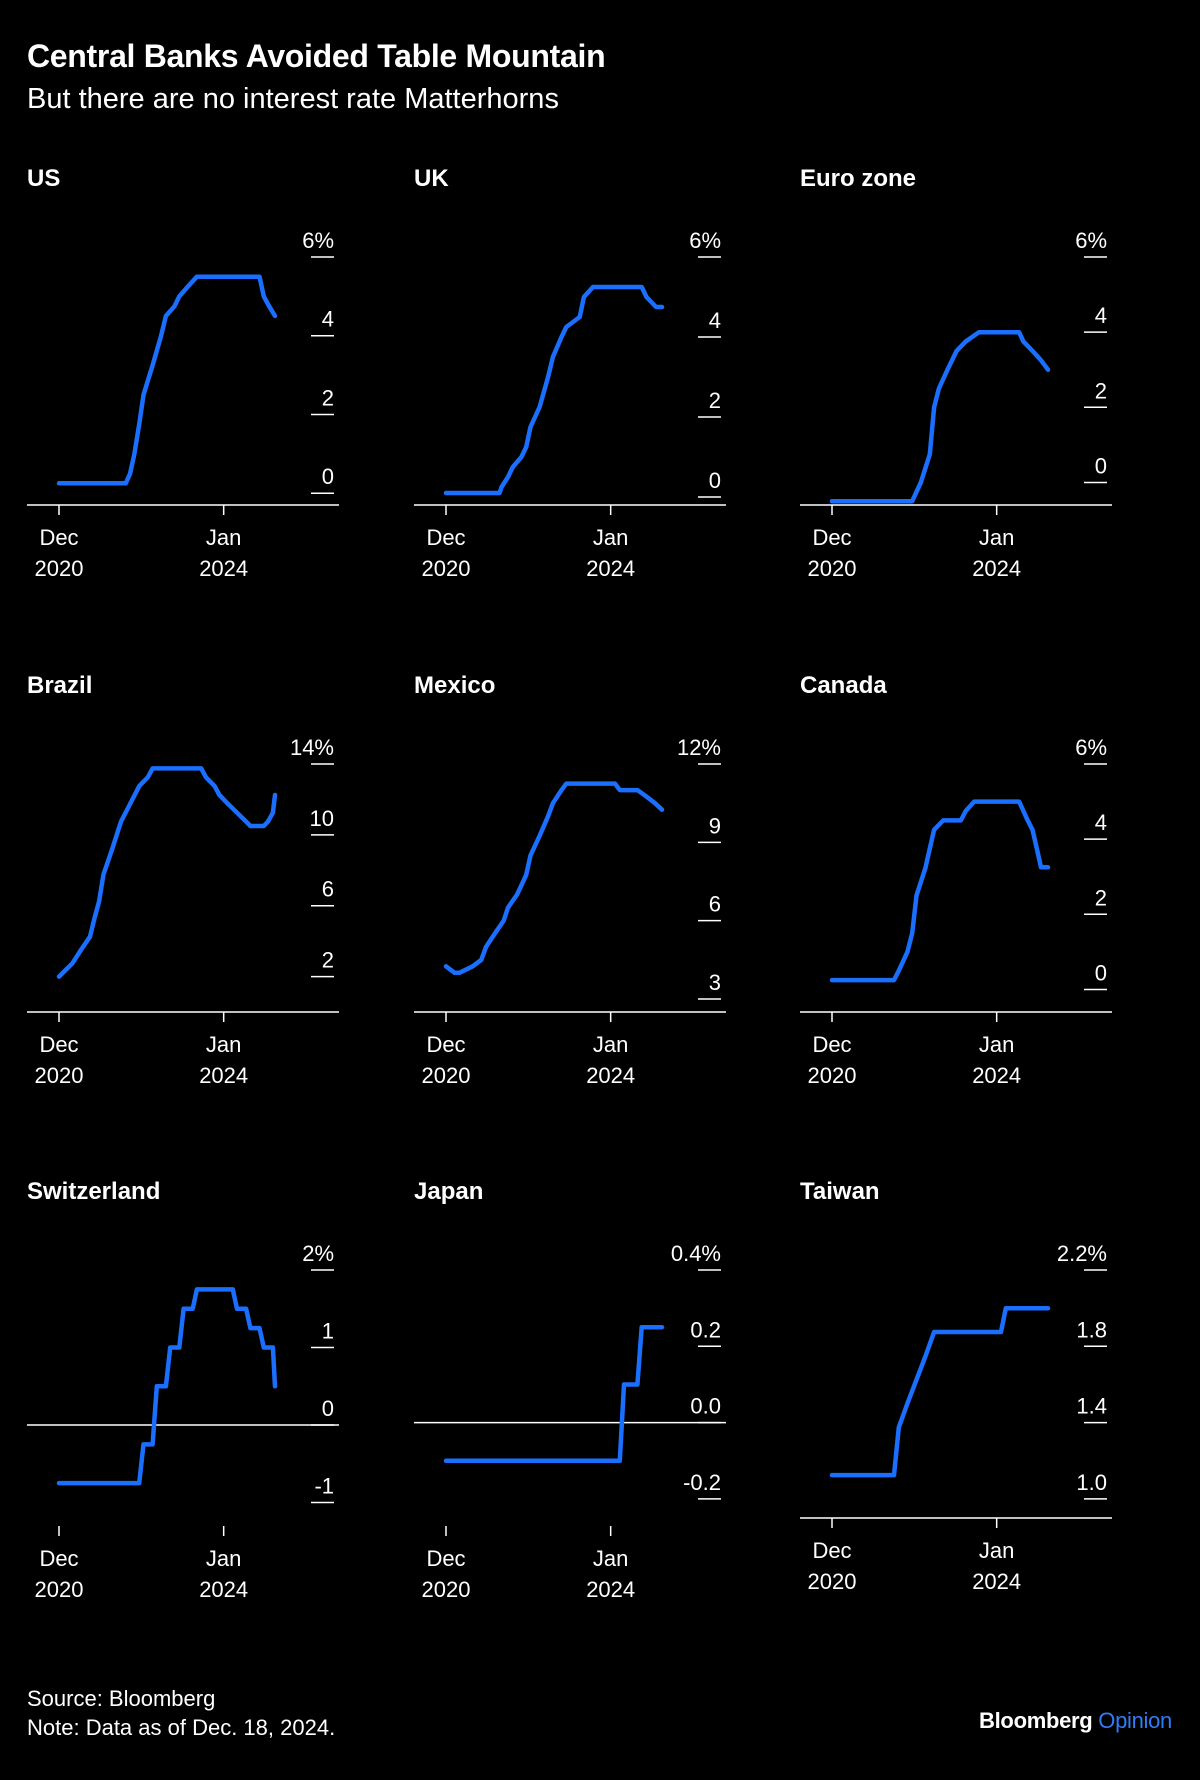  I want to click on y-tick-label: 9, so click(715, 825).